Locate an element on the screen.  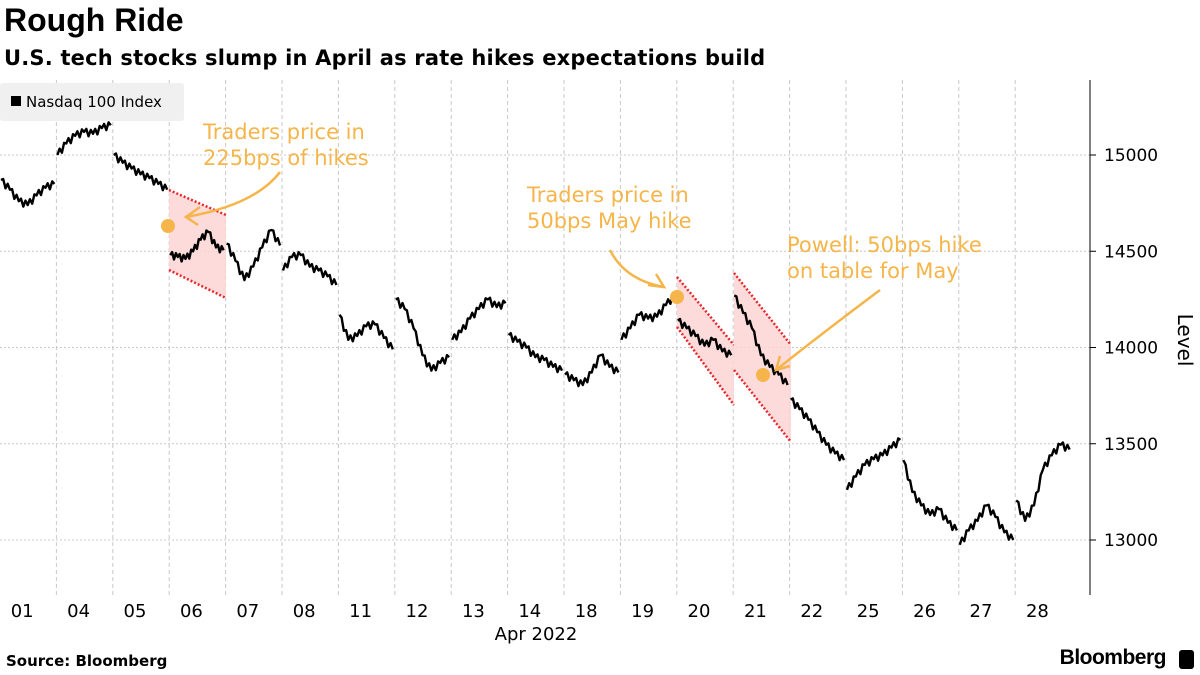
annotation-text: 225bps of hikes is located at coordinates (286, 158).